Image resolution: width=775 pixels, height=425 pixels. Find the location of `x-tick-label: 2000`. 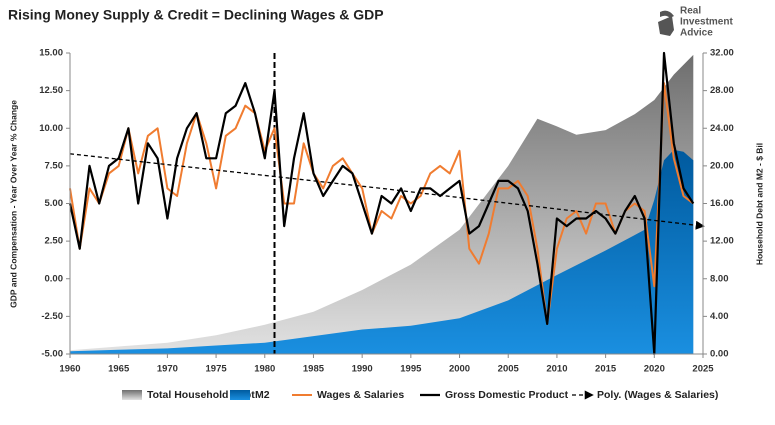

x-tick-label: 2000 is located at coordinates (459, 369).